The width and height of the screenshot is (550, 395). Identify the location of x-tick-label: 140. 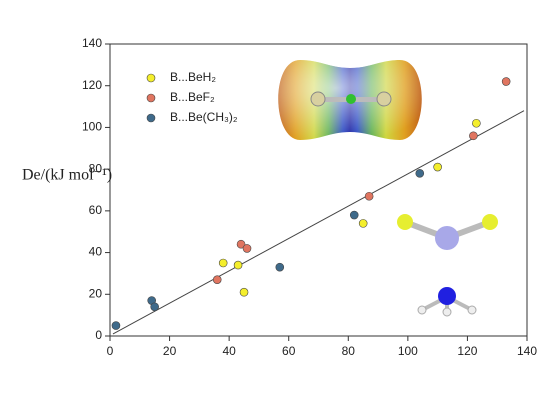
(527, 351).